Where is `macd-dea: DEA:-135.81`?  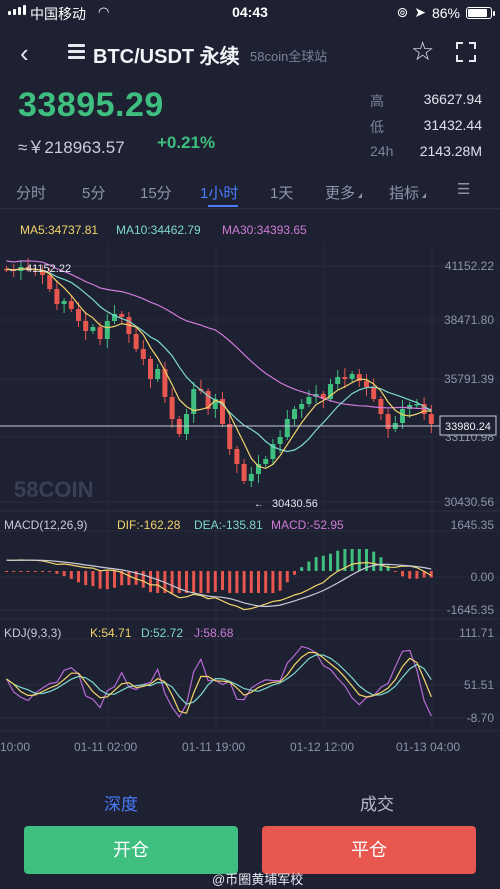 macd-dea: DEA:-135.81 is located at coordinates (228, 525).